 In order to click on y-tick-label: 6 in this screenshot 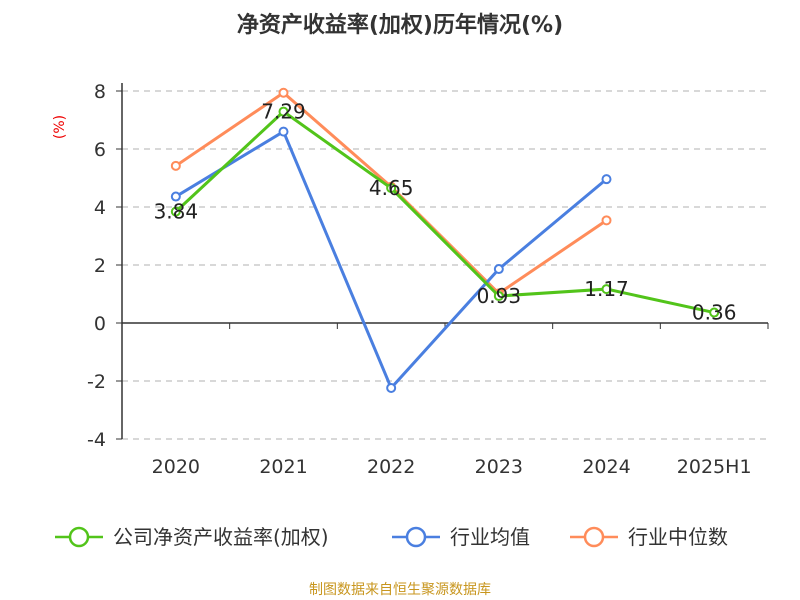, I will do `click(100, 150)`.